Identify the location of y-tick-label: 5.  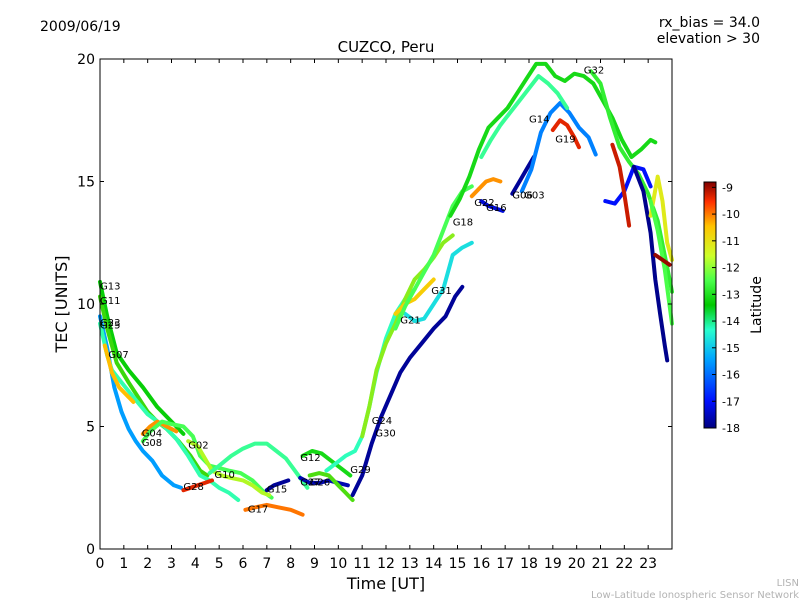
(90, 428).